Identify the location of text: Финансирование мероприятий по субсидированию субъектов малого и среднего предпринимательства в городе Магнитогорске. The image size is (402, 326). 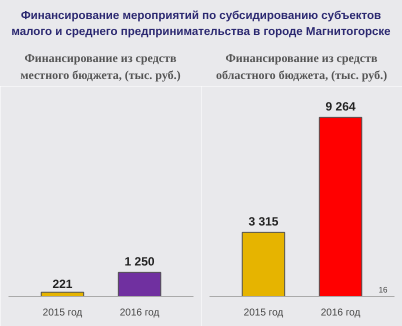
(201, 24).